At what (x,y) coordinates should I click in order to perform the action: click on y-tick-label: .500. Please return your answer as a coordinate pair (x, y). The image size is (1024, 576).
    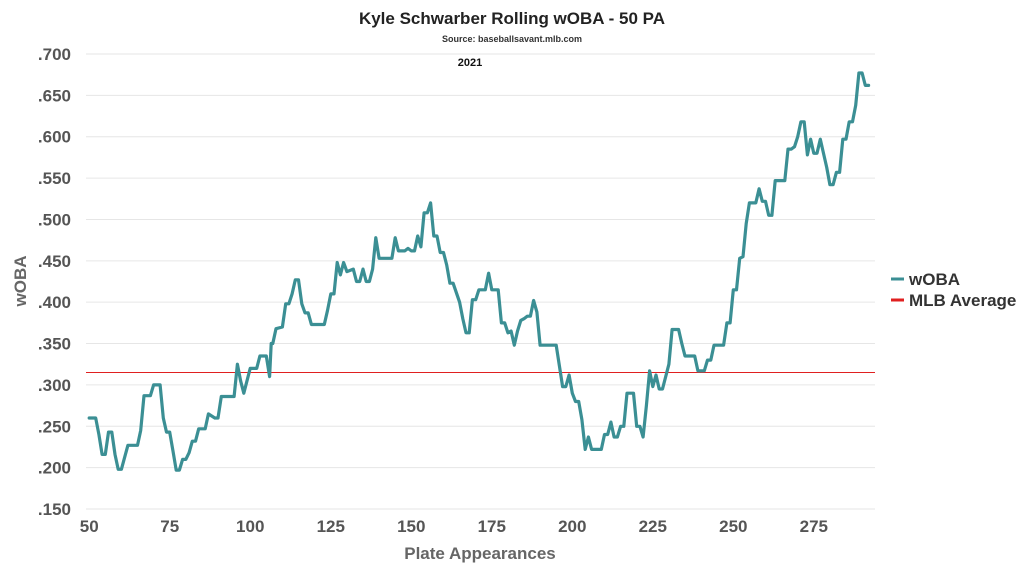
    Looking at the image, I should click on (54, 219).